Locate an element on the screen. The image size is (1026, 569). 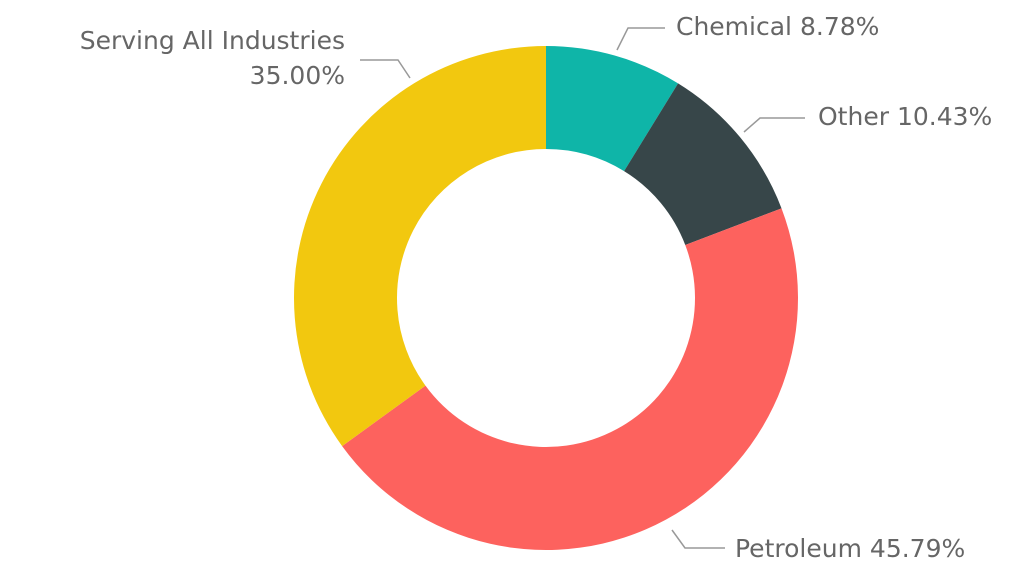
category-name: Serving All Industries is located at coordinates (212, 40).